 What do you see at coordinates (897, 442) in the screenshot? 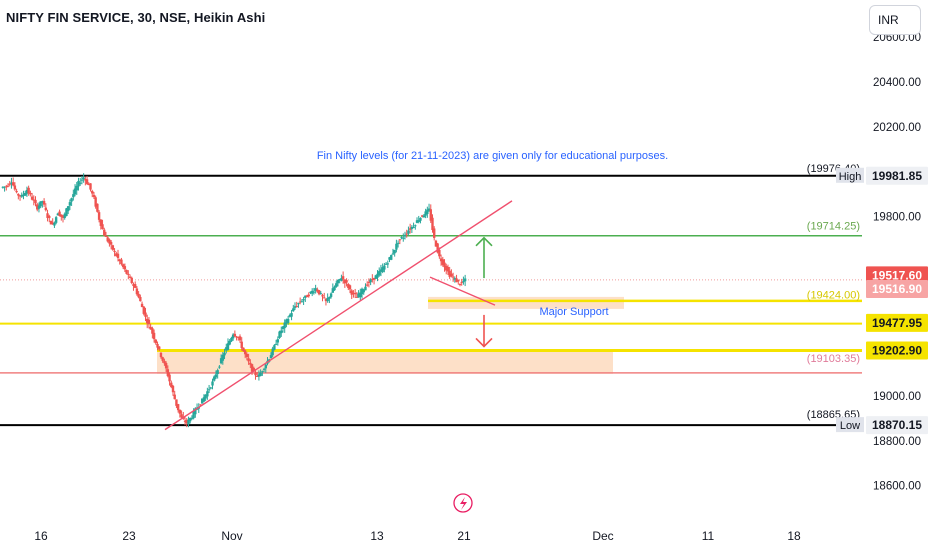
I see `price-tick-label: 18800.00` at bounding box center [897, 442].